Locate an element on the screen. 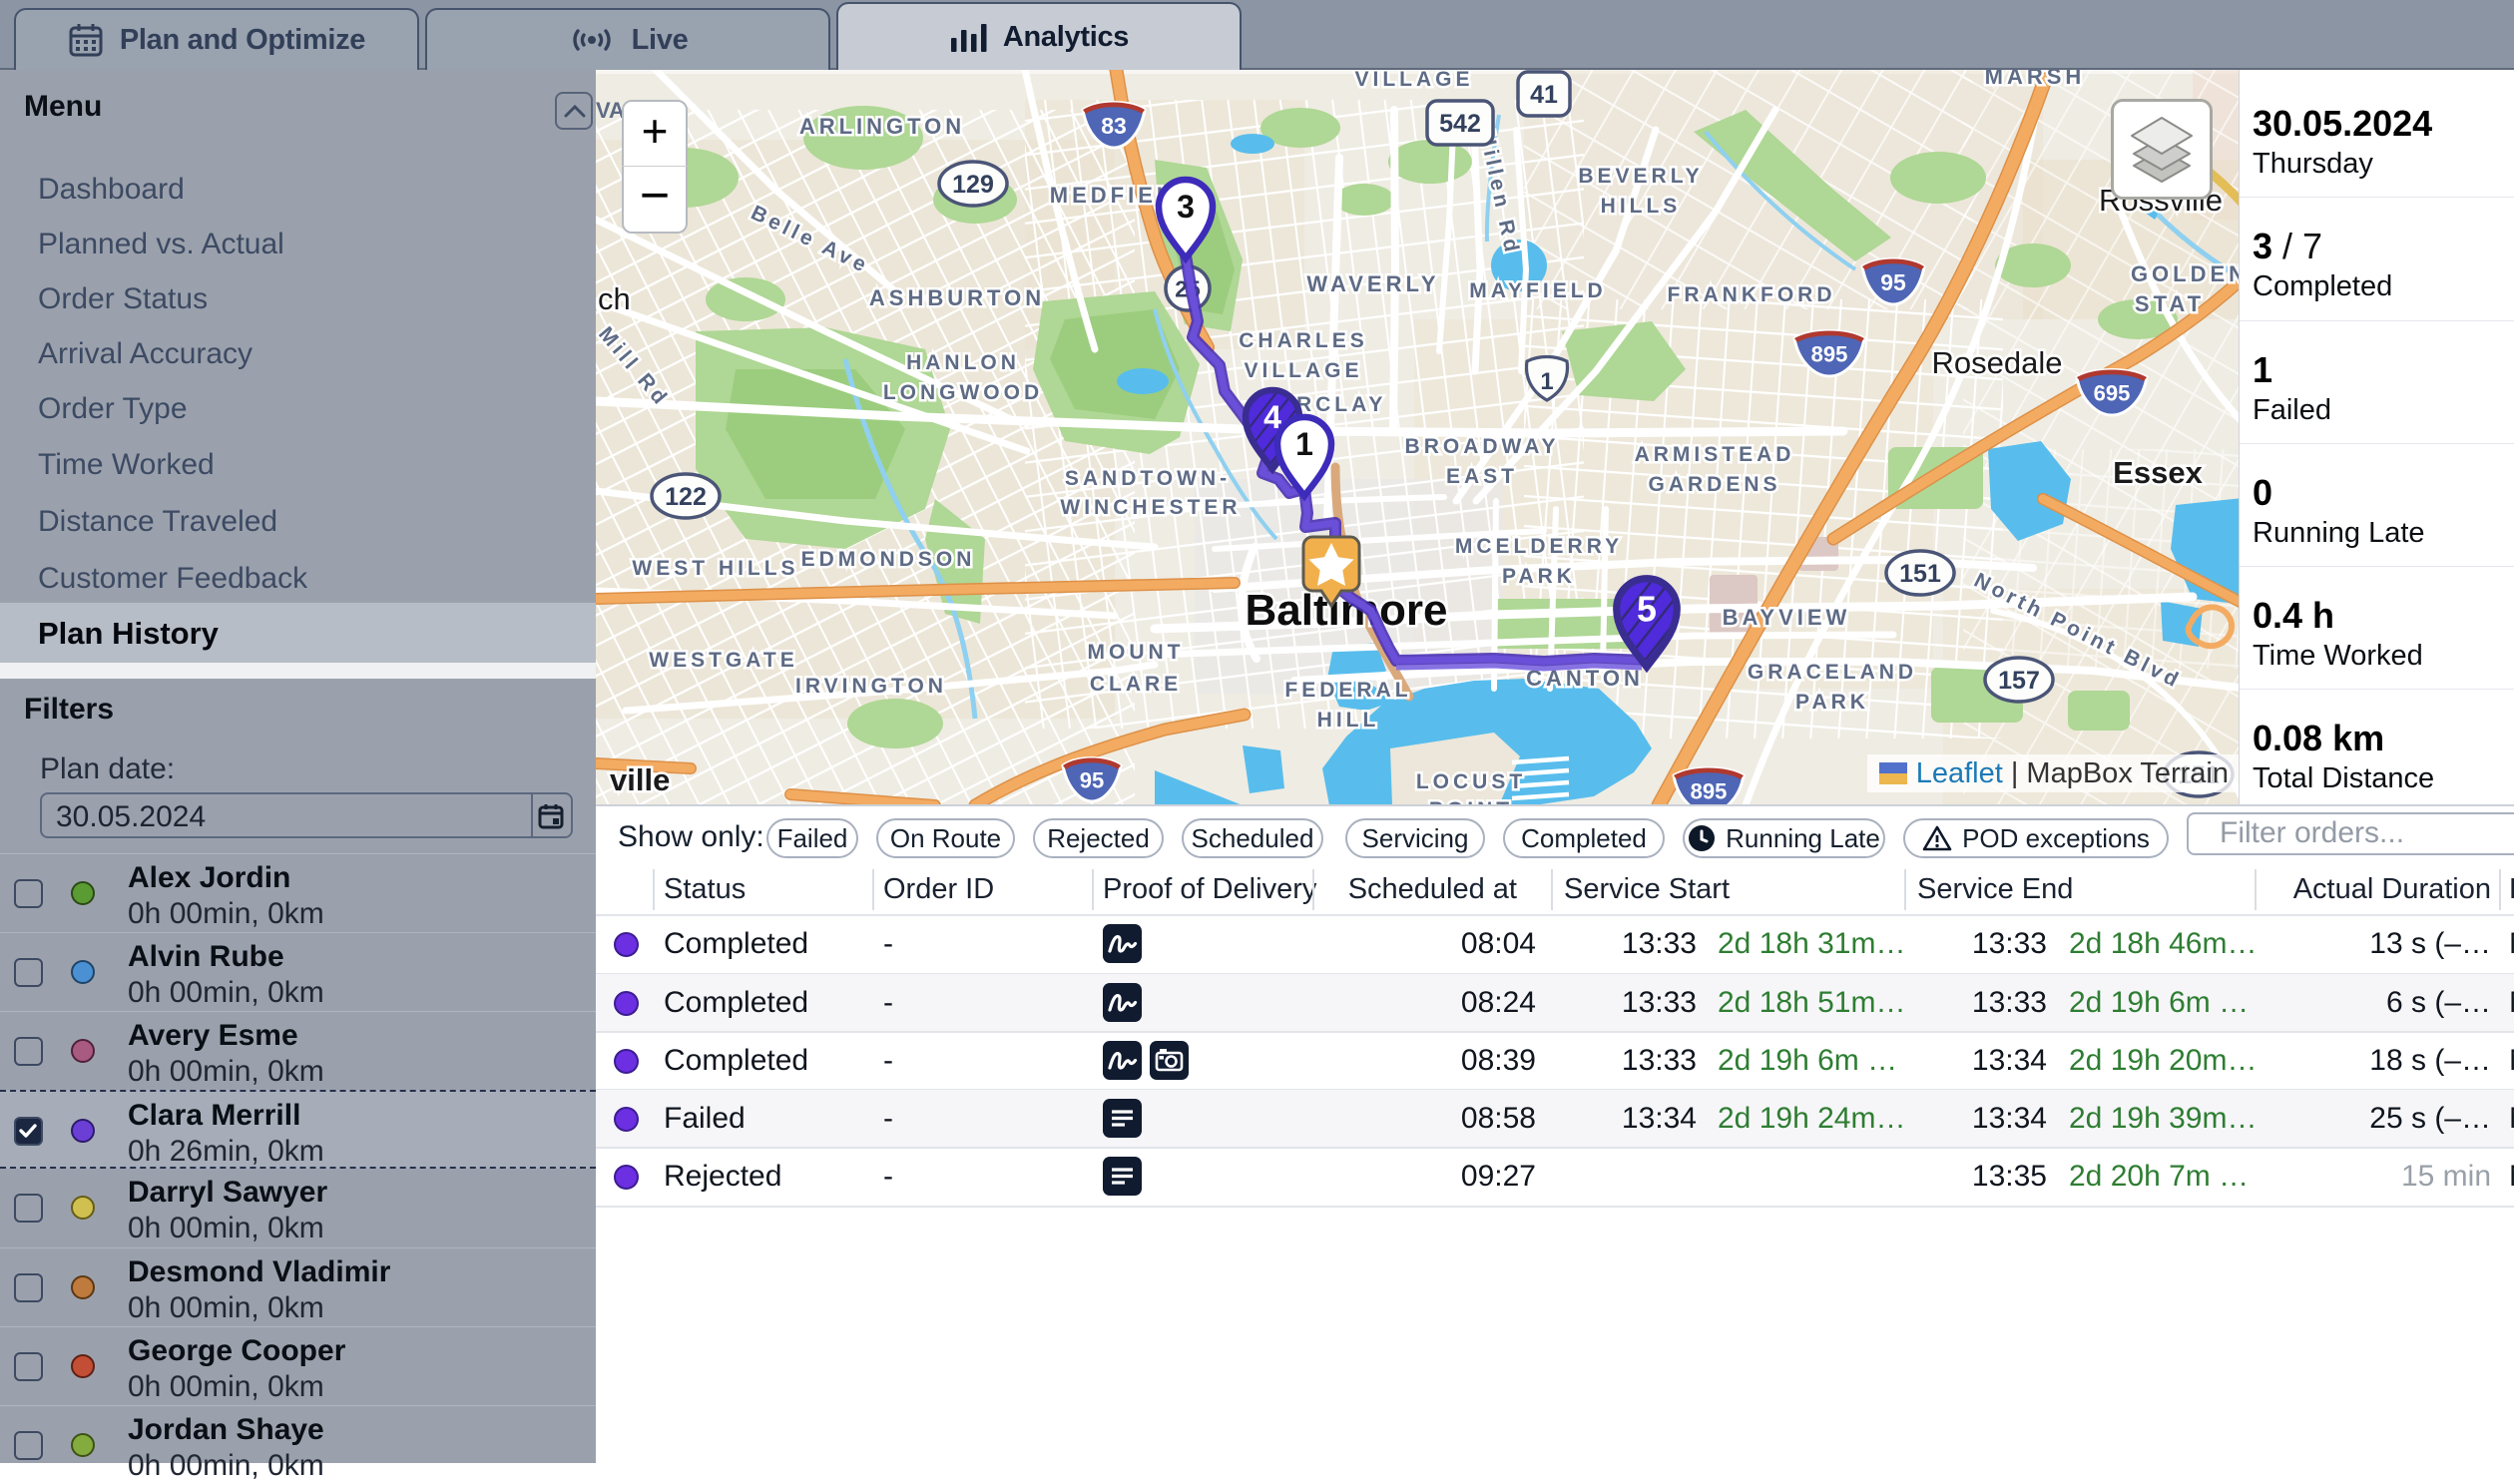  svg-text: MAYFIELD is located at coordinates (1538, 290).